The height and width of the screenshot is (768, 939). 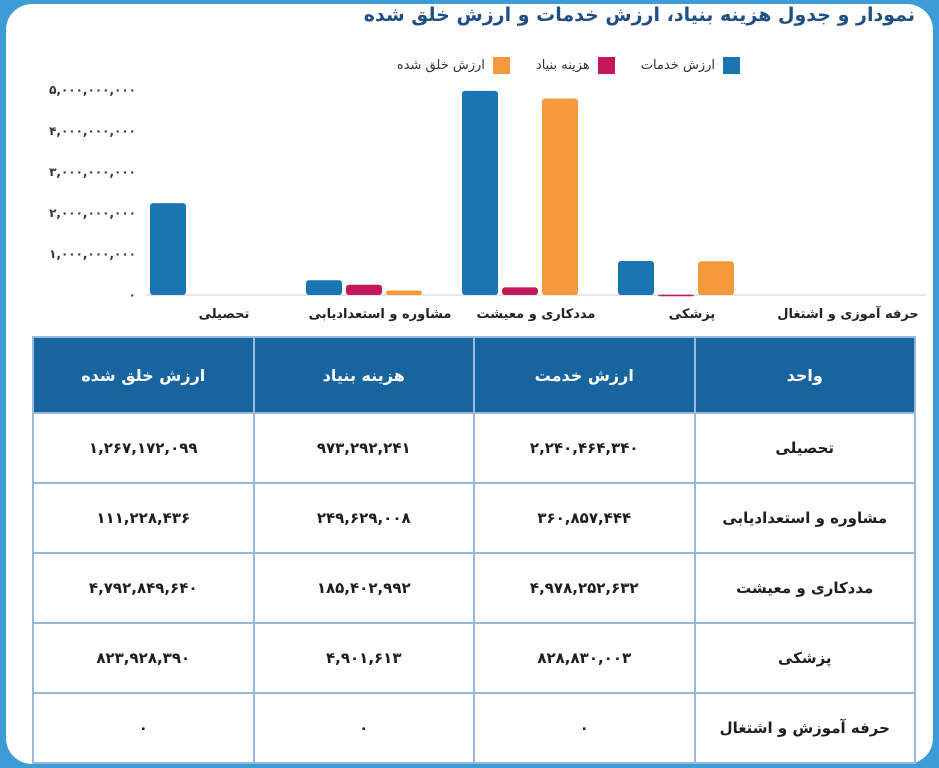 What do you see at coordinates (584, 448) in the screenshot?
I see `cell-service-value: ۲,۲۴۰,۴۶۴,۳۴۰` at bounding box center [584, 448].